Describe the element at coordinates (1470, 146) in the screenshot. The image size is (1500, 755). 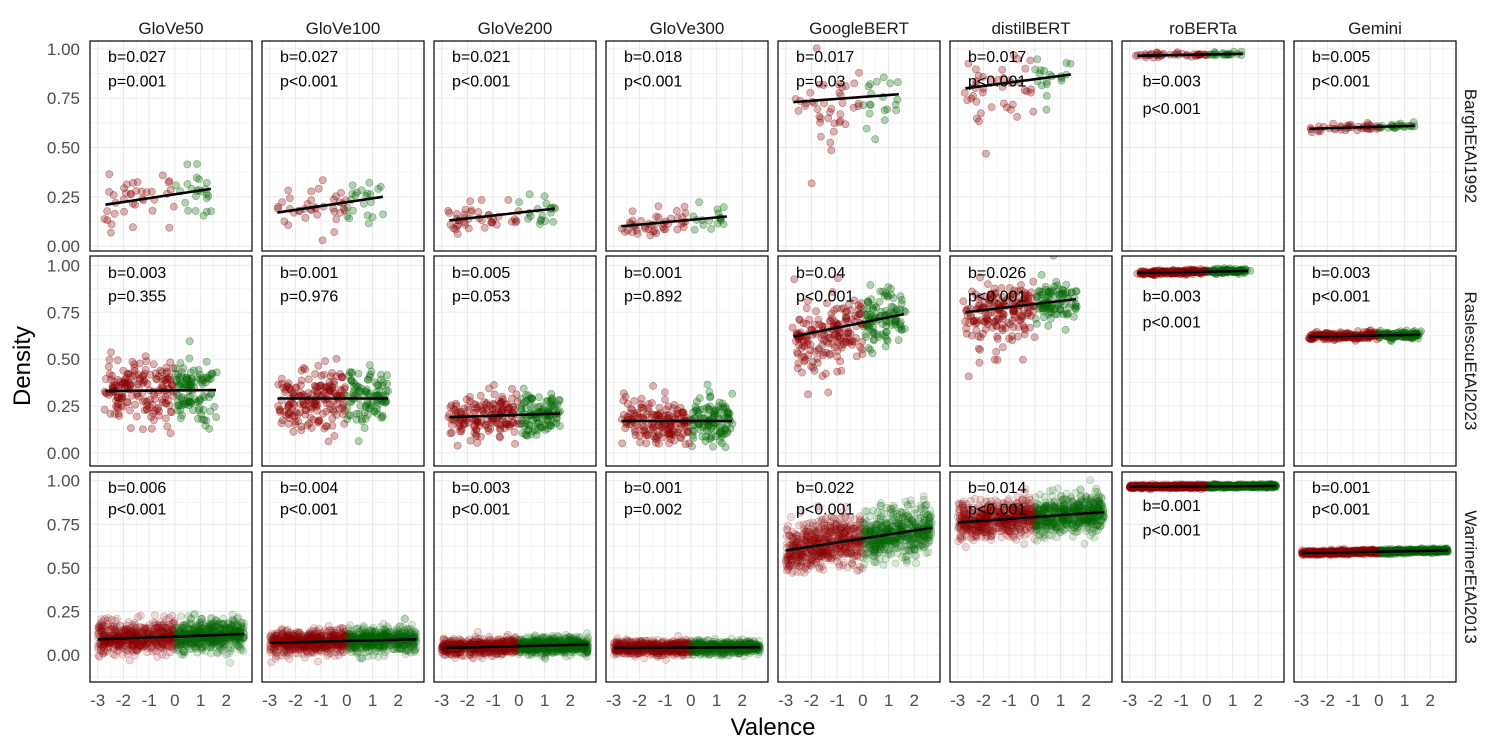
I see `row-strip-label: BarghEtAl1992` at that location.